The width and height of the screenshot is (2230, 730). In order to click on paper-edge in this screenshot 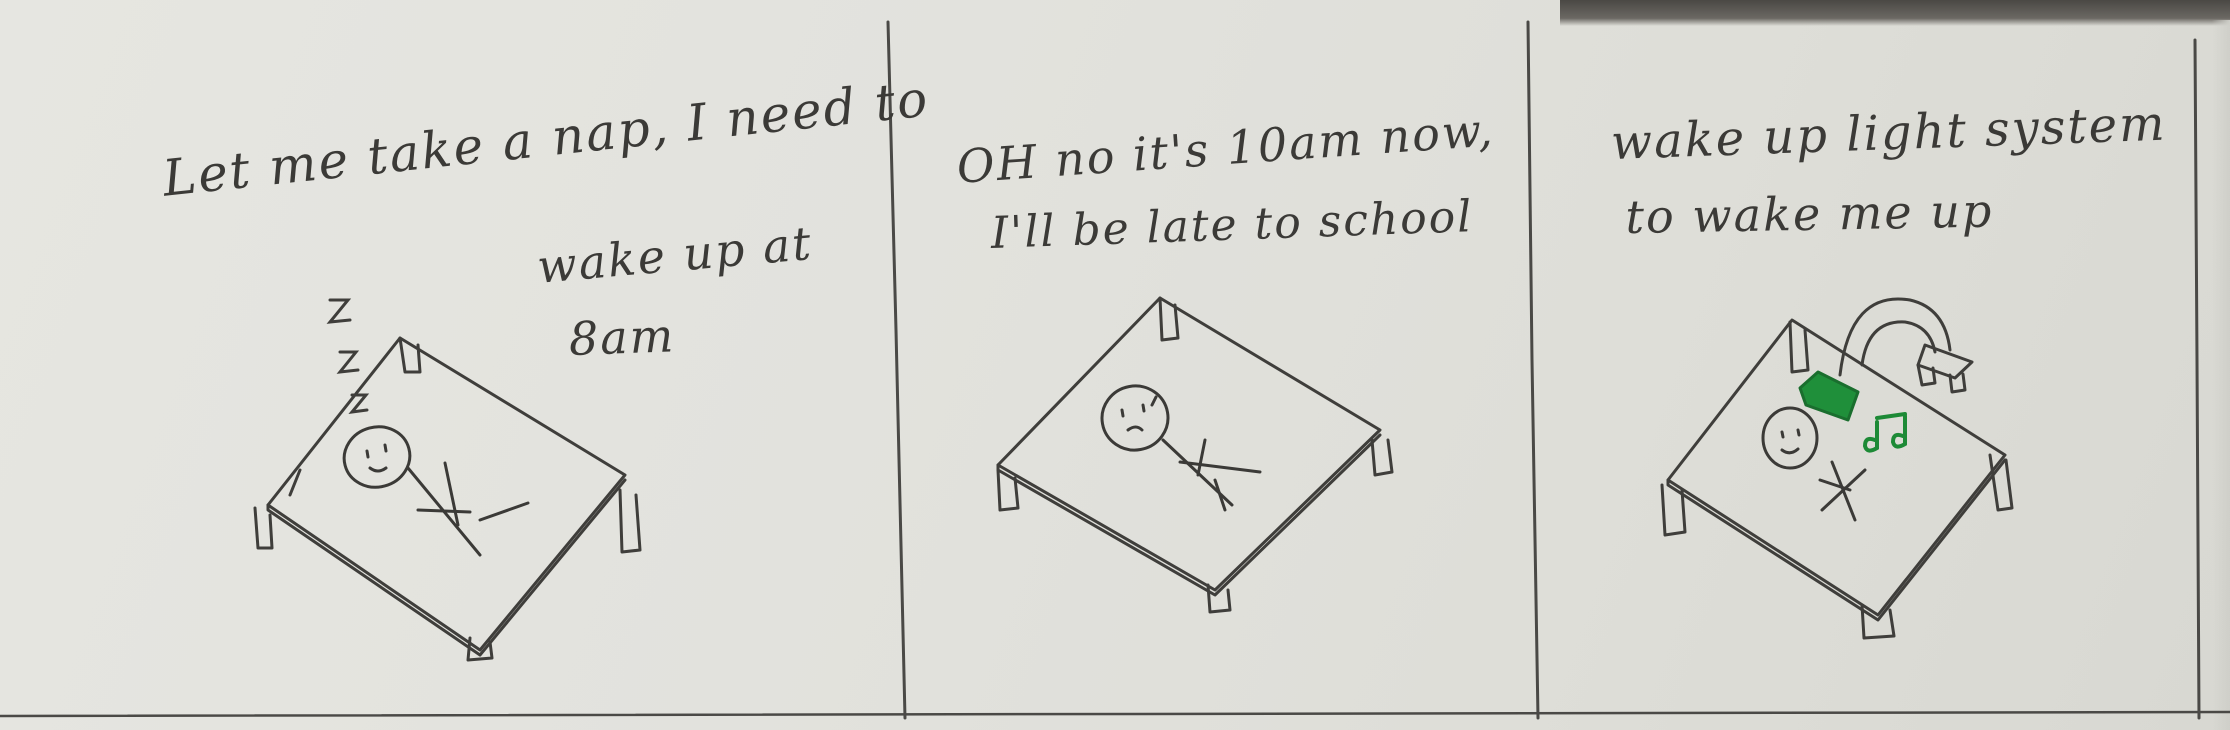, I will do `click(2221, 375)`.